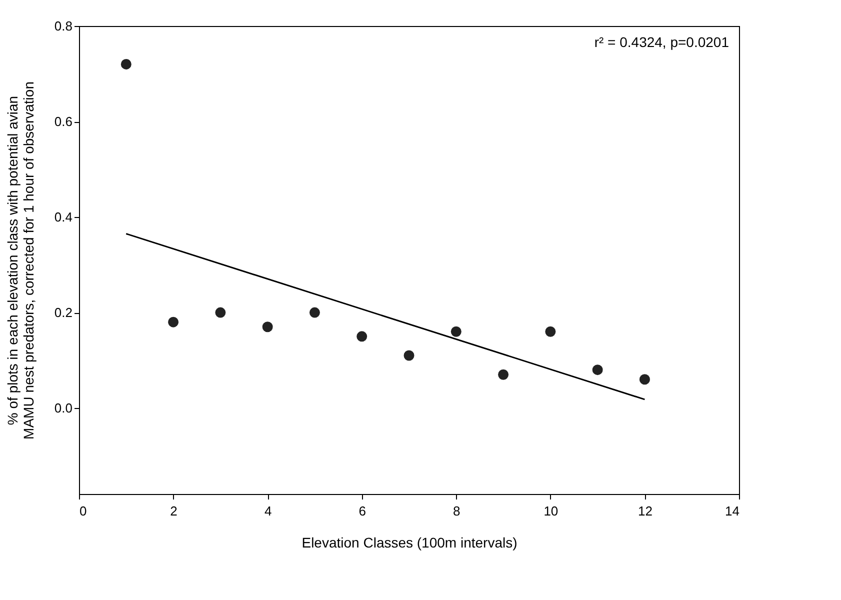 This screenshot has height=600, width=841. I want to click on y-tick-label: 0.8, so click(63, 26).